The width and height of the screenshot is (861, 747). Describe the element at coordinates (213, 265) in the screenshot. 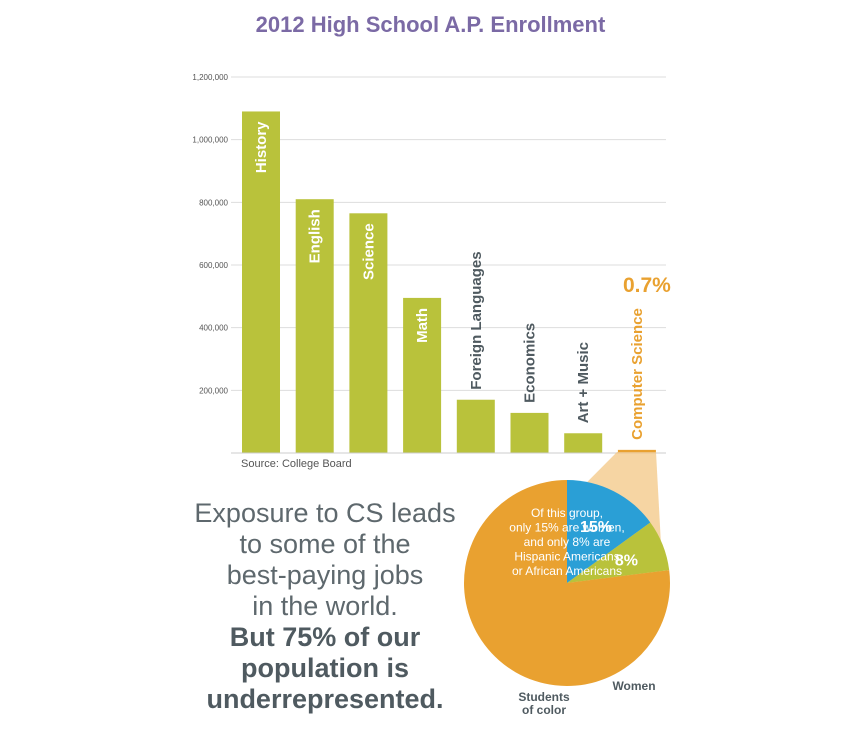

I see `y-tick-label: 600,000` at that location.